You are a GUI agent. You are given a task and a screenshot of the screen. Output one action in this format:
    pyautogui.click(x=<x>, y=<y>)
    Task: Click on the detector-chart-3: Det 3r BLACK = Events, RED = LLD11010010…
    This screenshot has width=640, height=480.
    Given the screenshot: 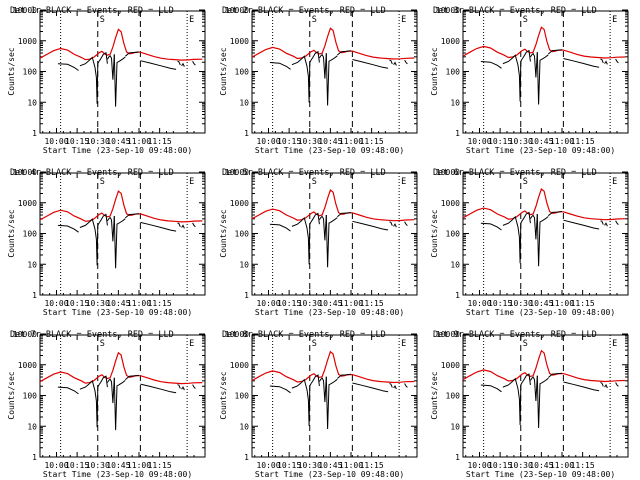 What is the action you would take?
    pyautogui.click(x=529, y=80)
    